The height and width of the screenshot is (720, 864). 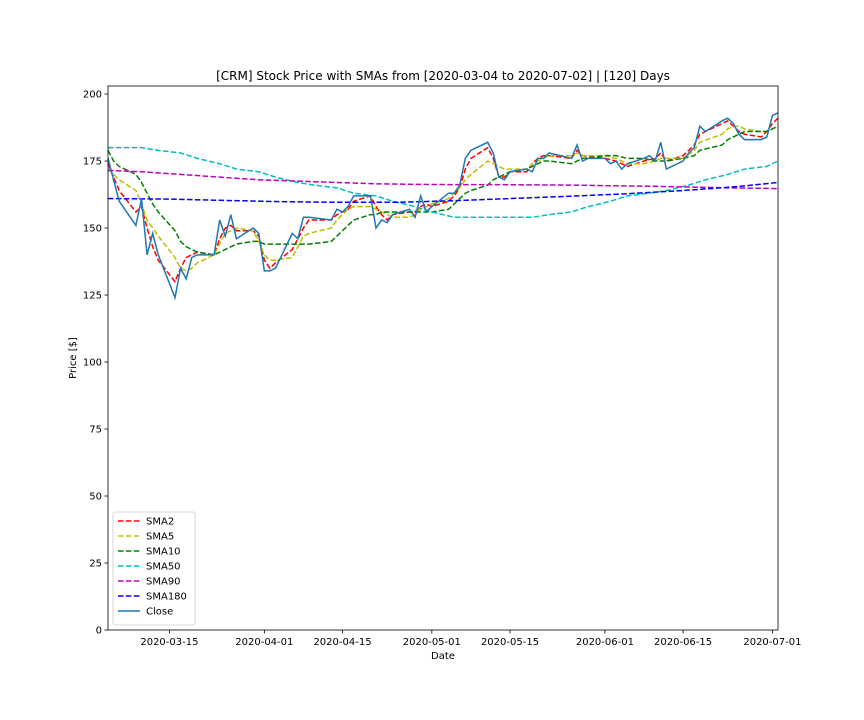 What do you see at coordinates (683, 642) in the screenshot?
I see `x-tick-label: 2020-06-15` at bounding box center [683, 642].